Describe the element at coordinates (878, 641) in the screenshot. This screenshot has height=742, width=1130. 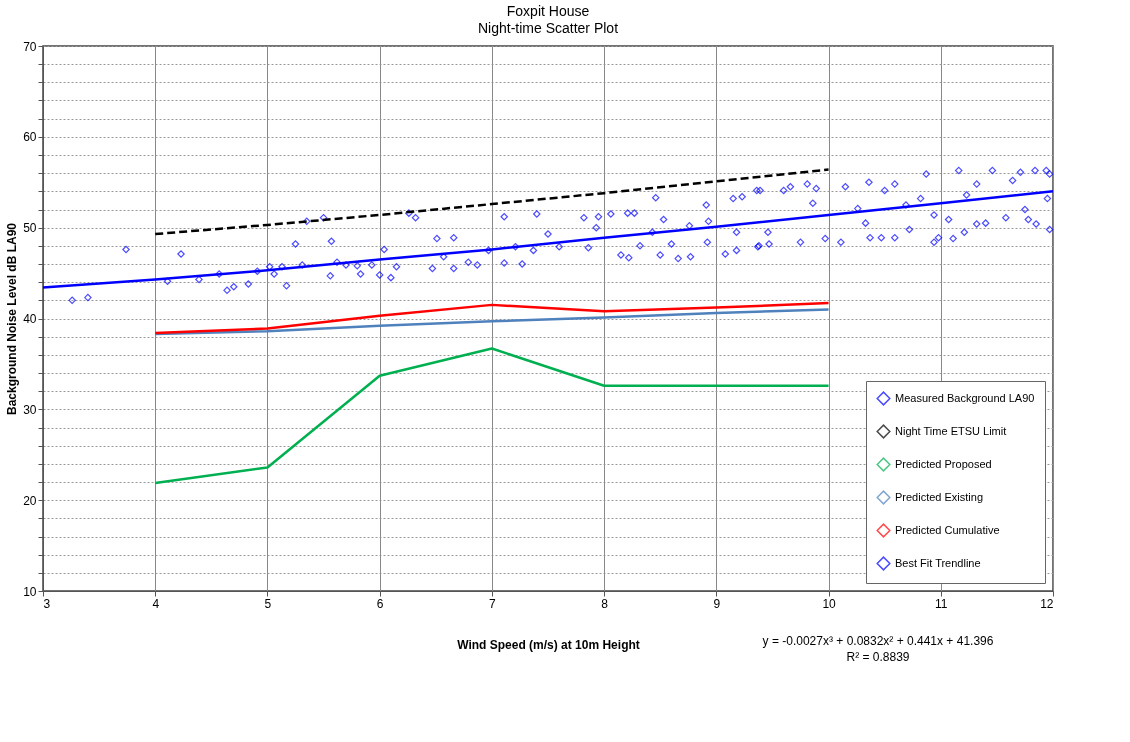
I see `text: y = -0.0027x³ + 0.0832x² + 0.441x + 41.396` at that location.